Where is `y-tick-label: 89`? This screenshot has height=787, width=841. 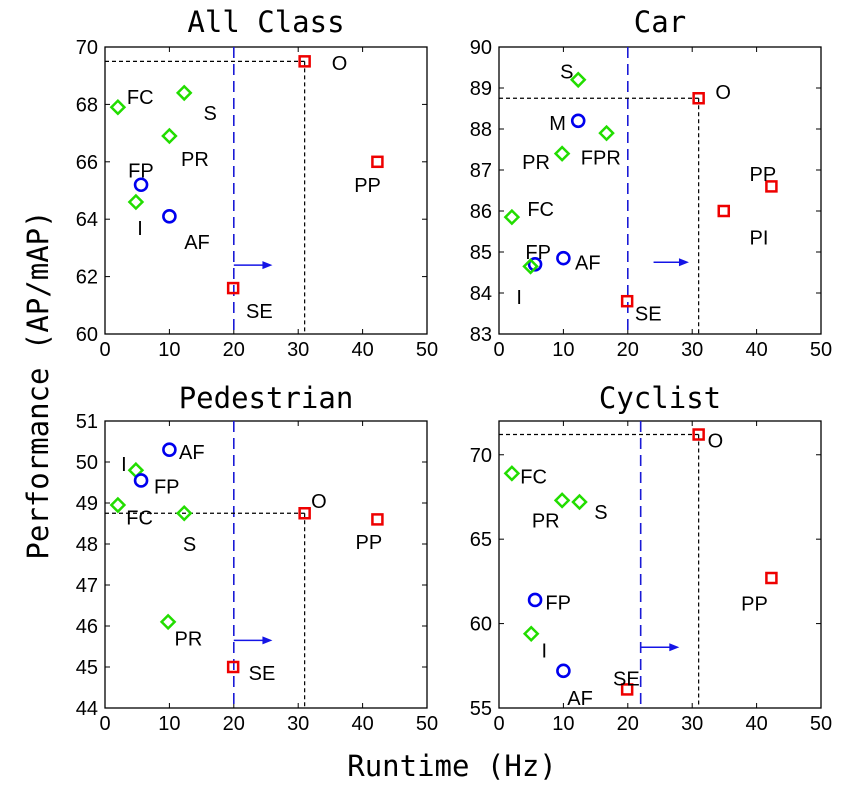
y-tick-label: 89 is located at coordinates (481, 89).